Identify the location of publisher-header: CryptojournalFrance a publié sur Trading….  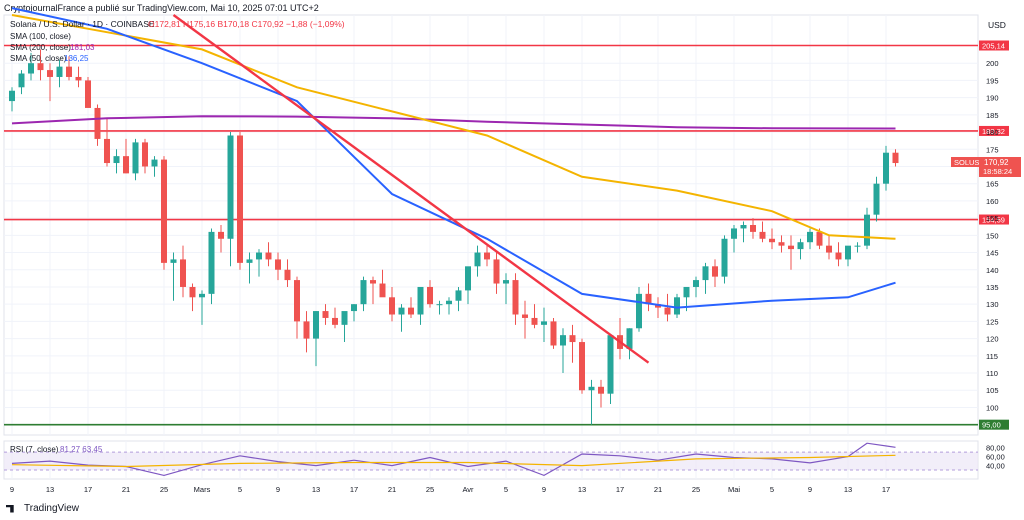
(161, 8).